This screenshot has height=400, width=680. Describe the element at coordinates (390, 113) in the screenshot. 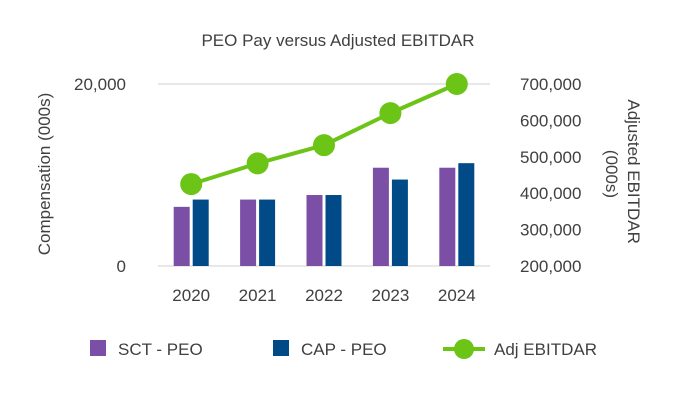

I see `ebitdar-point-2023` at that location.